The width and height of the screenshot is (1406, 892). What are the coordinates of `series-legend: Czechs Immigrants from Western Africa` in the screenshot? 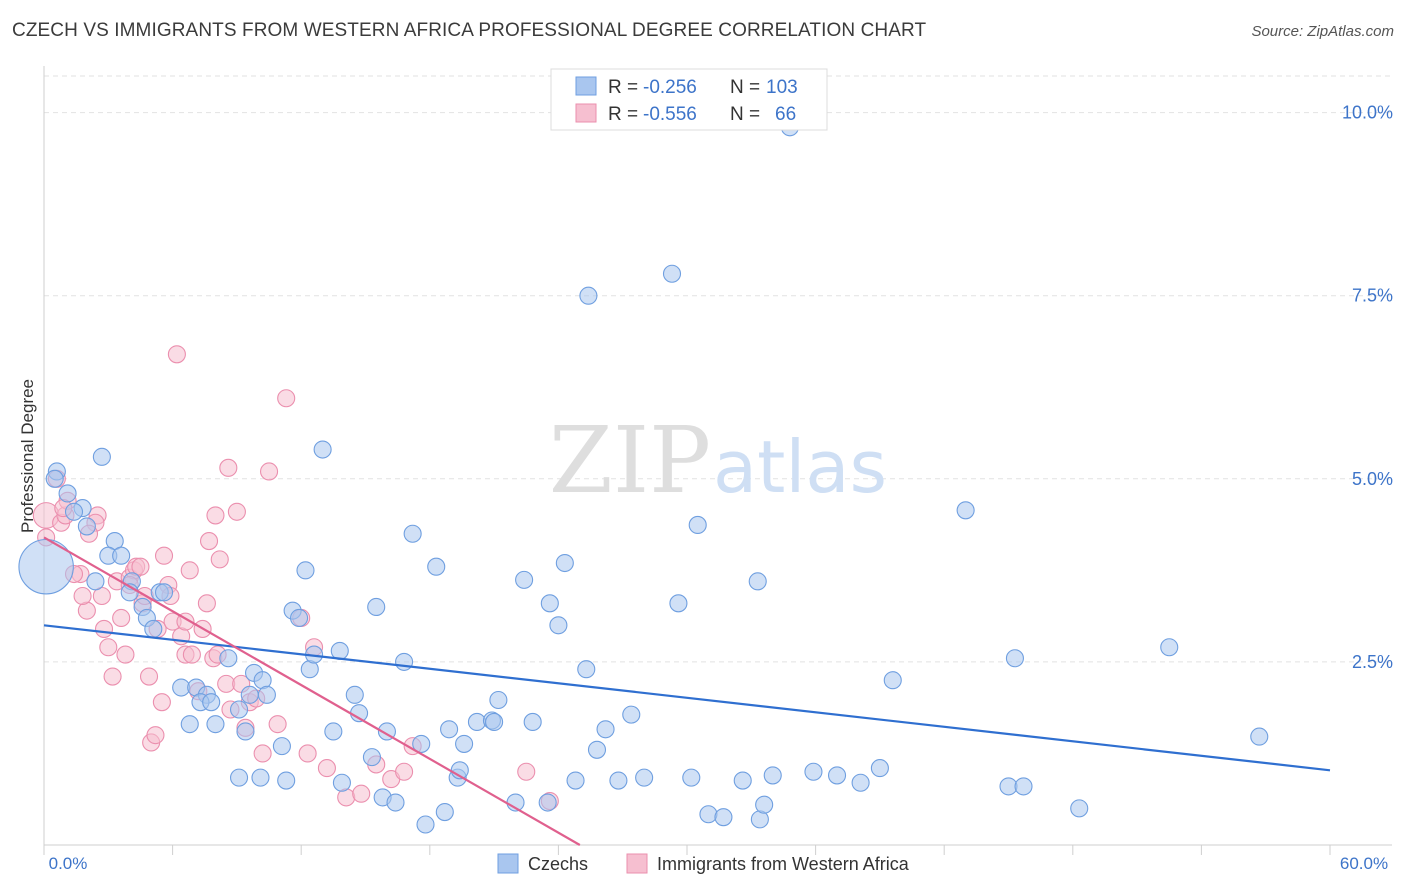 It's located at (703, 863).